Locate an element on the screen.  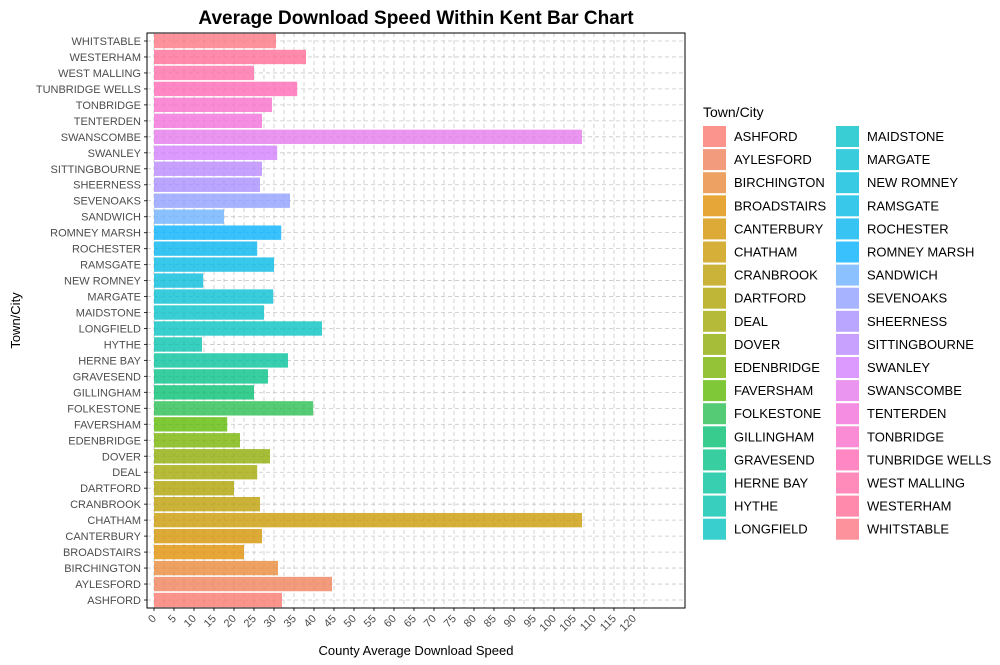
legend-item: WESTERHAM is located at coordinates (894, 506).